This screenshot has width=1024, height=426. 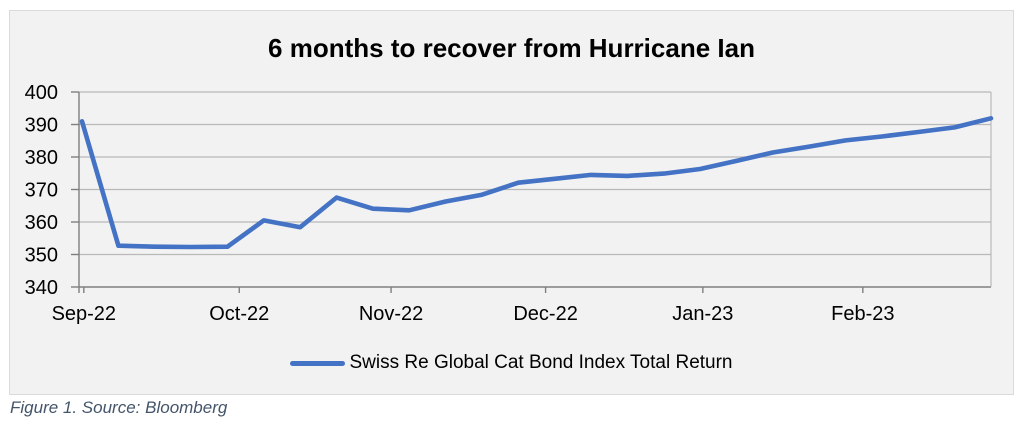 What do you see at coordinates (318, 363) in the screenshot?
I see `legend-line-swatch` at bounding box center [318, 363].